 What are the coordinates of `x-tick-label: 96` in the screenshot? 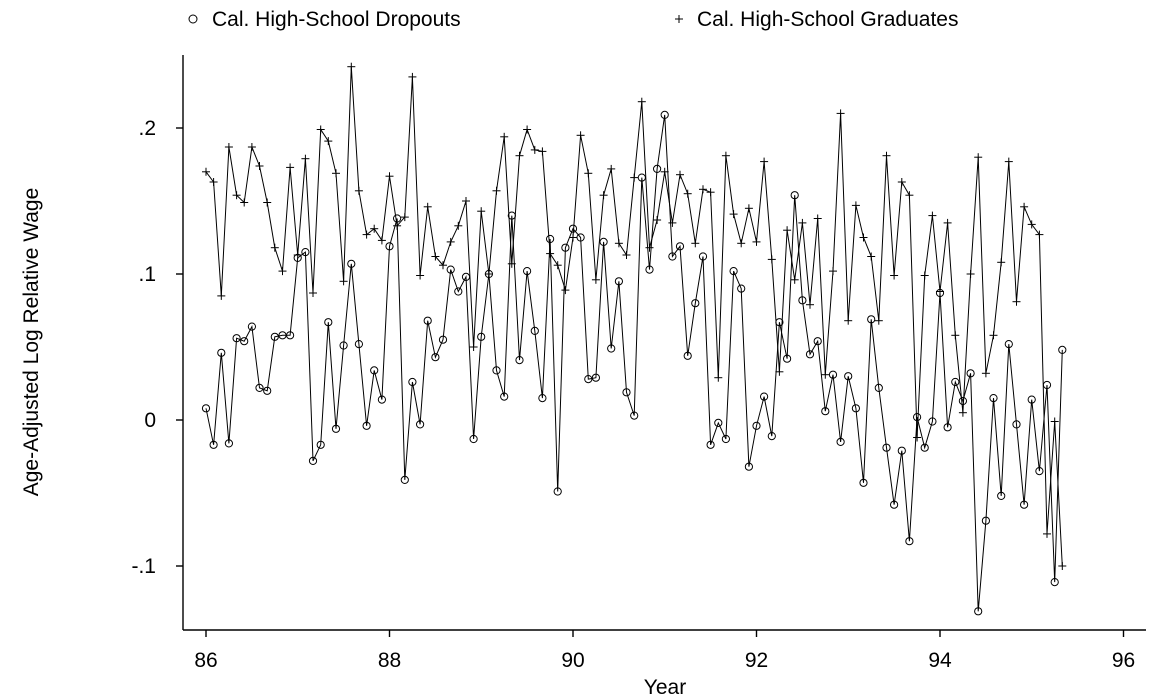 It's located at (1123, 660).